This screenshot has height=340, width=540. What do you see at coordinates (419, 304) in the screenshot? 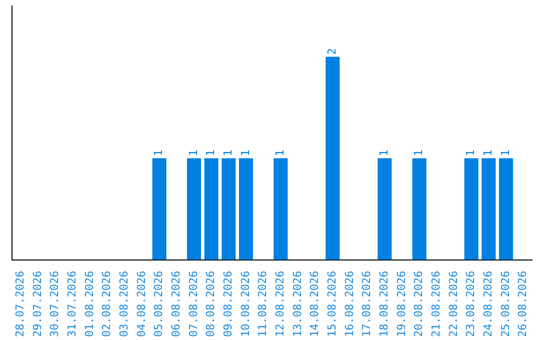
I see `x-tick-label: 20.08.2026` at bounding box center [419, 304].